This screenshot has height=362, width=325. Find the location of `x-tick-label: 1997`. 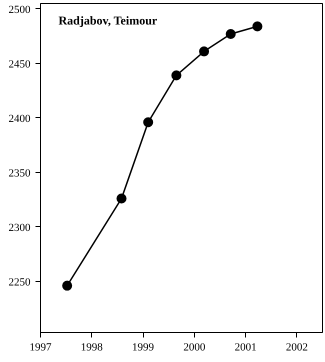

x-tick-label: 1997 is located at coordinates (41, 348).